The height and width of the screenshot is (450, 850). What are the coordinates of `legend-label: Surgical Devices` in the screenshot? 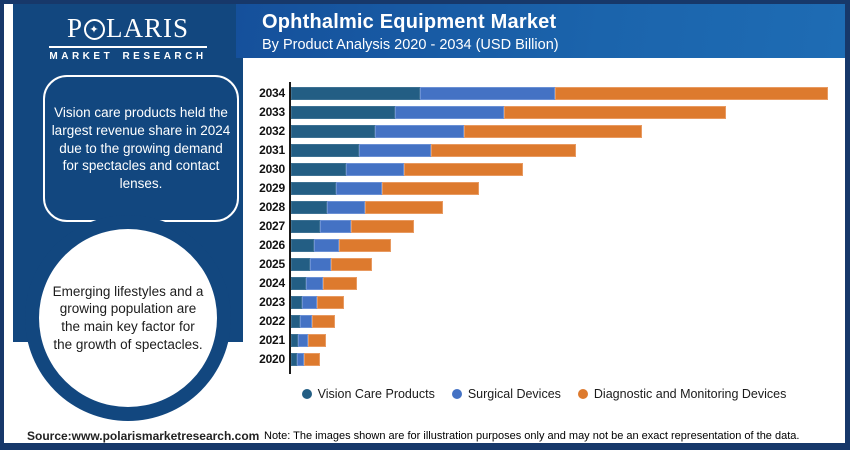 It's located at (514, 394).